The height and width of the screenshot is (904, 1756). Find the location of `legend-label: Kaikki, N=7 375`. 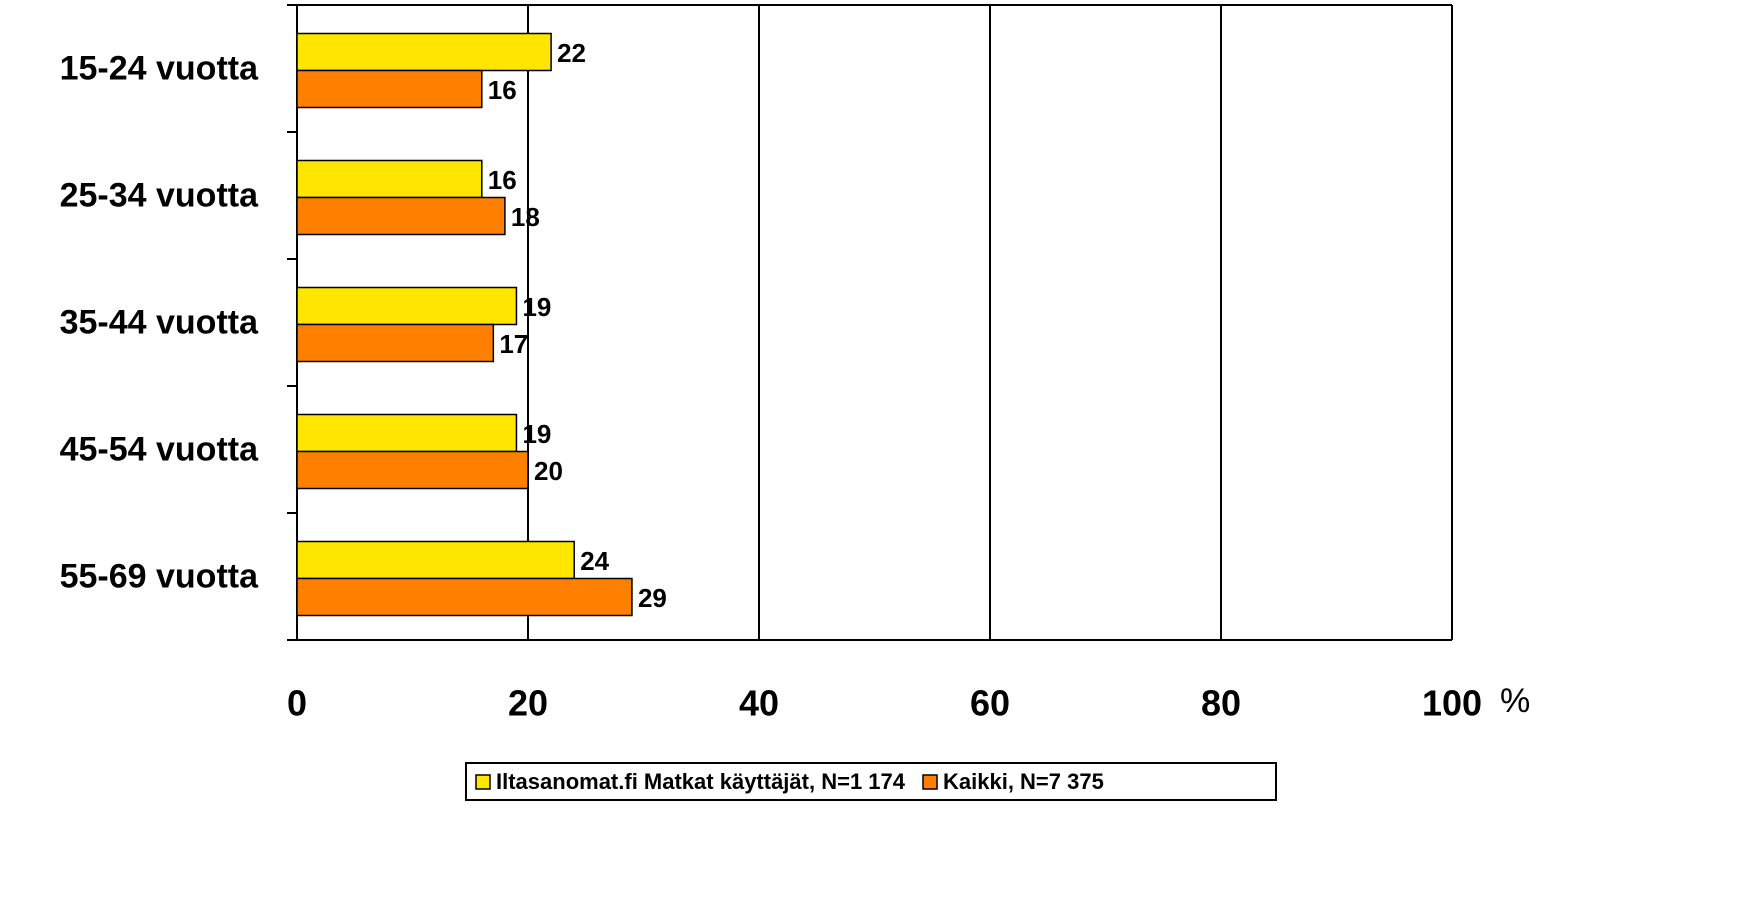

legend-label: Kaikki, N=7 375 is located at coordinates (1023, 781).